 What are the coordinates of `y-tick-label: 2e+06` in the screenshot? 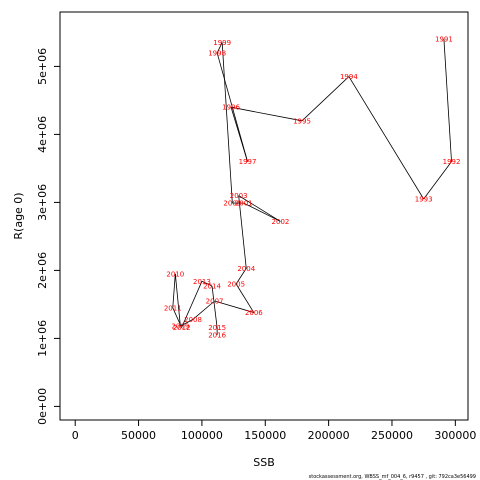 It's located at (42, 270).